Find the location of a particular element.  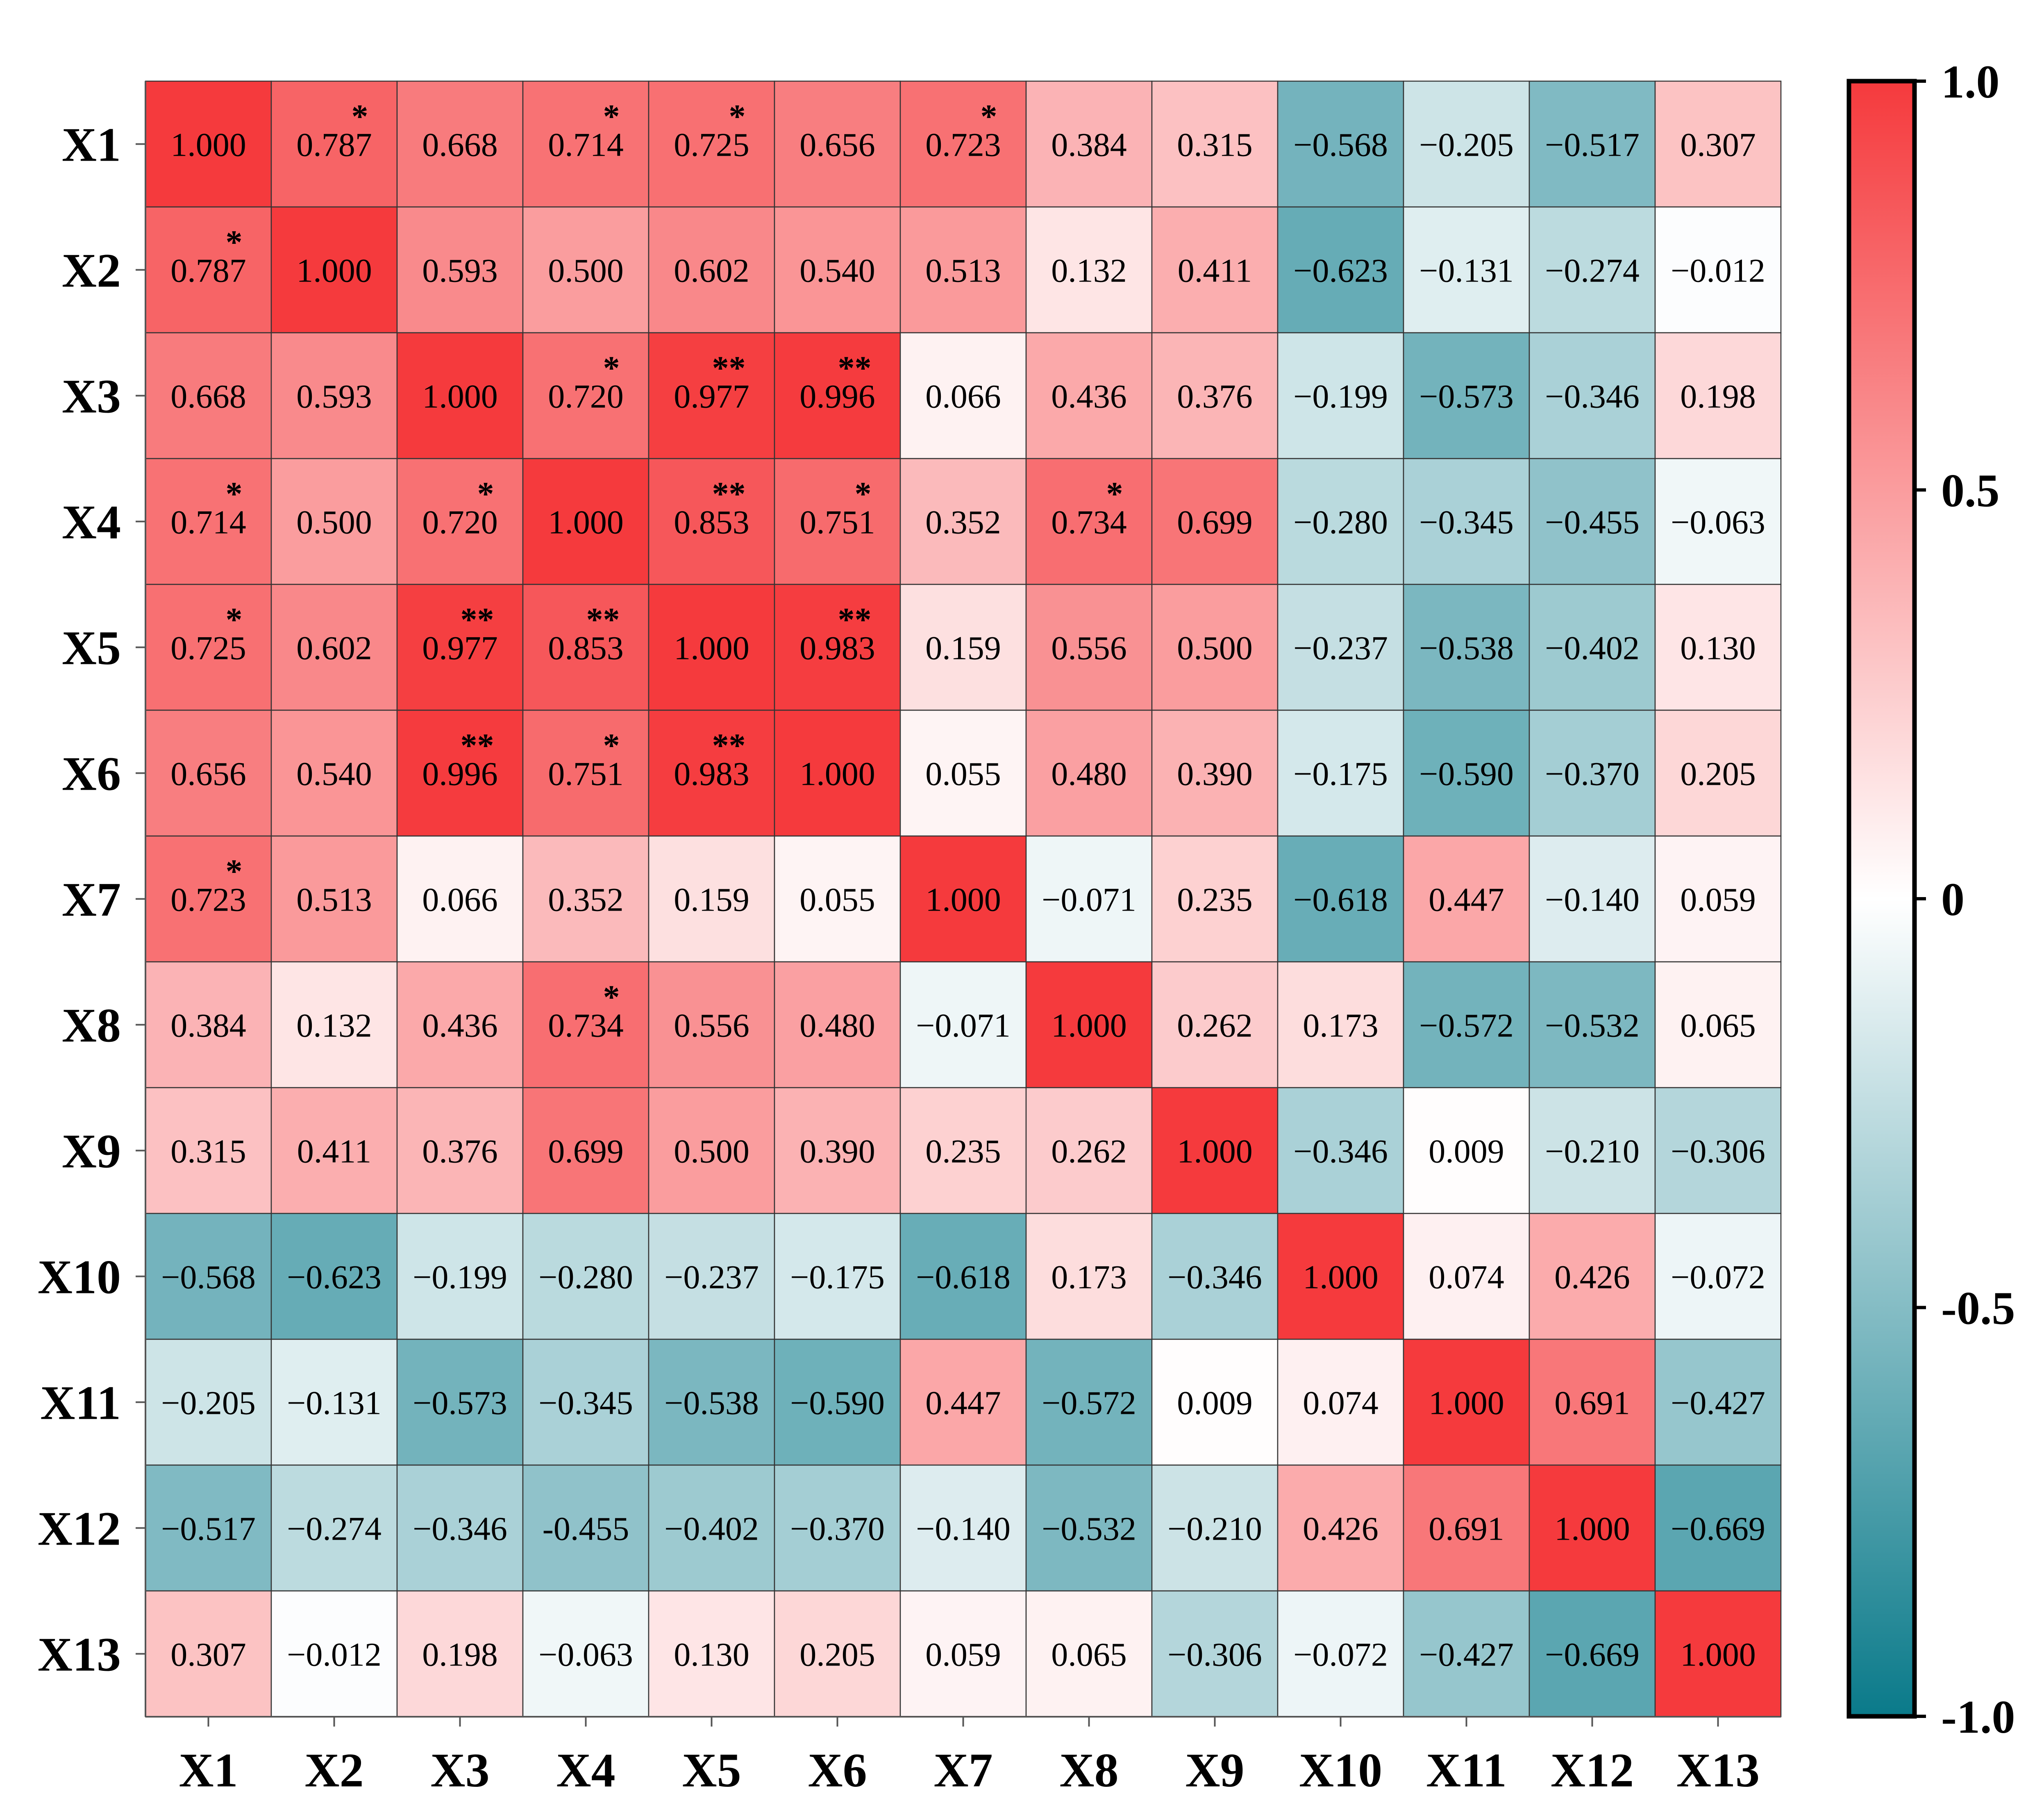

heatmap-cell-value: 0.668 is located at coordinates (208, 396).